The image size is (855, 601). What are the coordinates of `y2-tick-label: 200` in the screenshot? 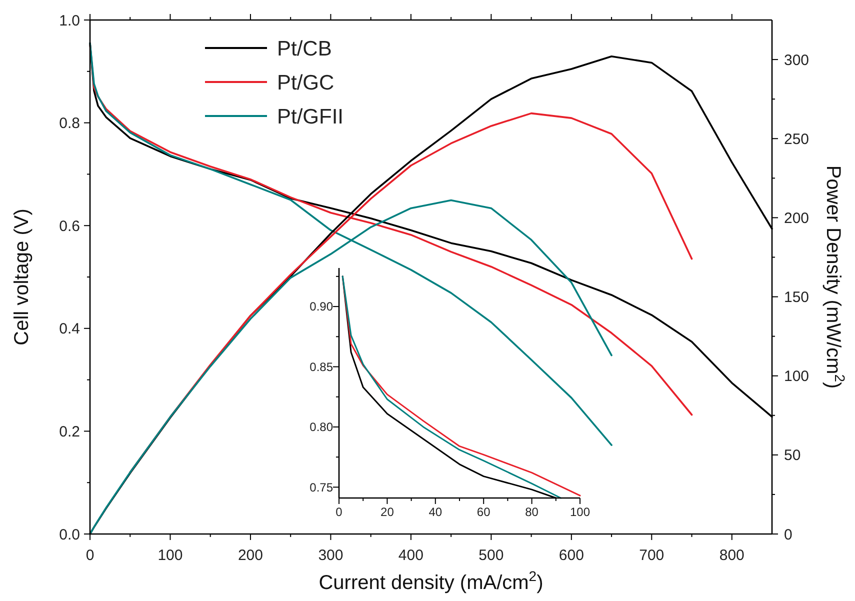 It's located at (797, 218).